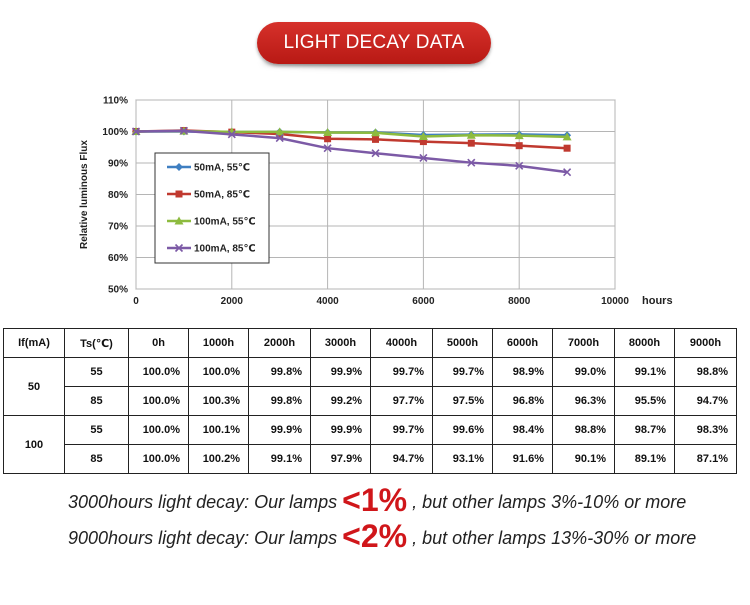 The width and height of the screenshot is (750, 605). I want to click on value-cell: 98.3%, so click(705, 430).